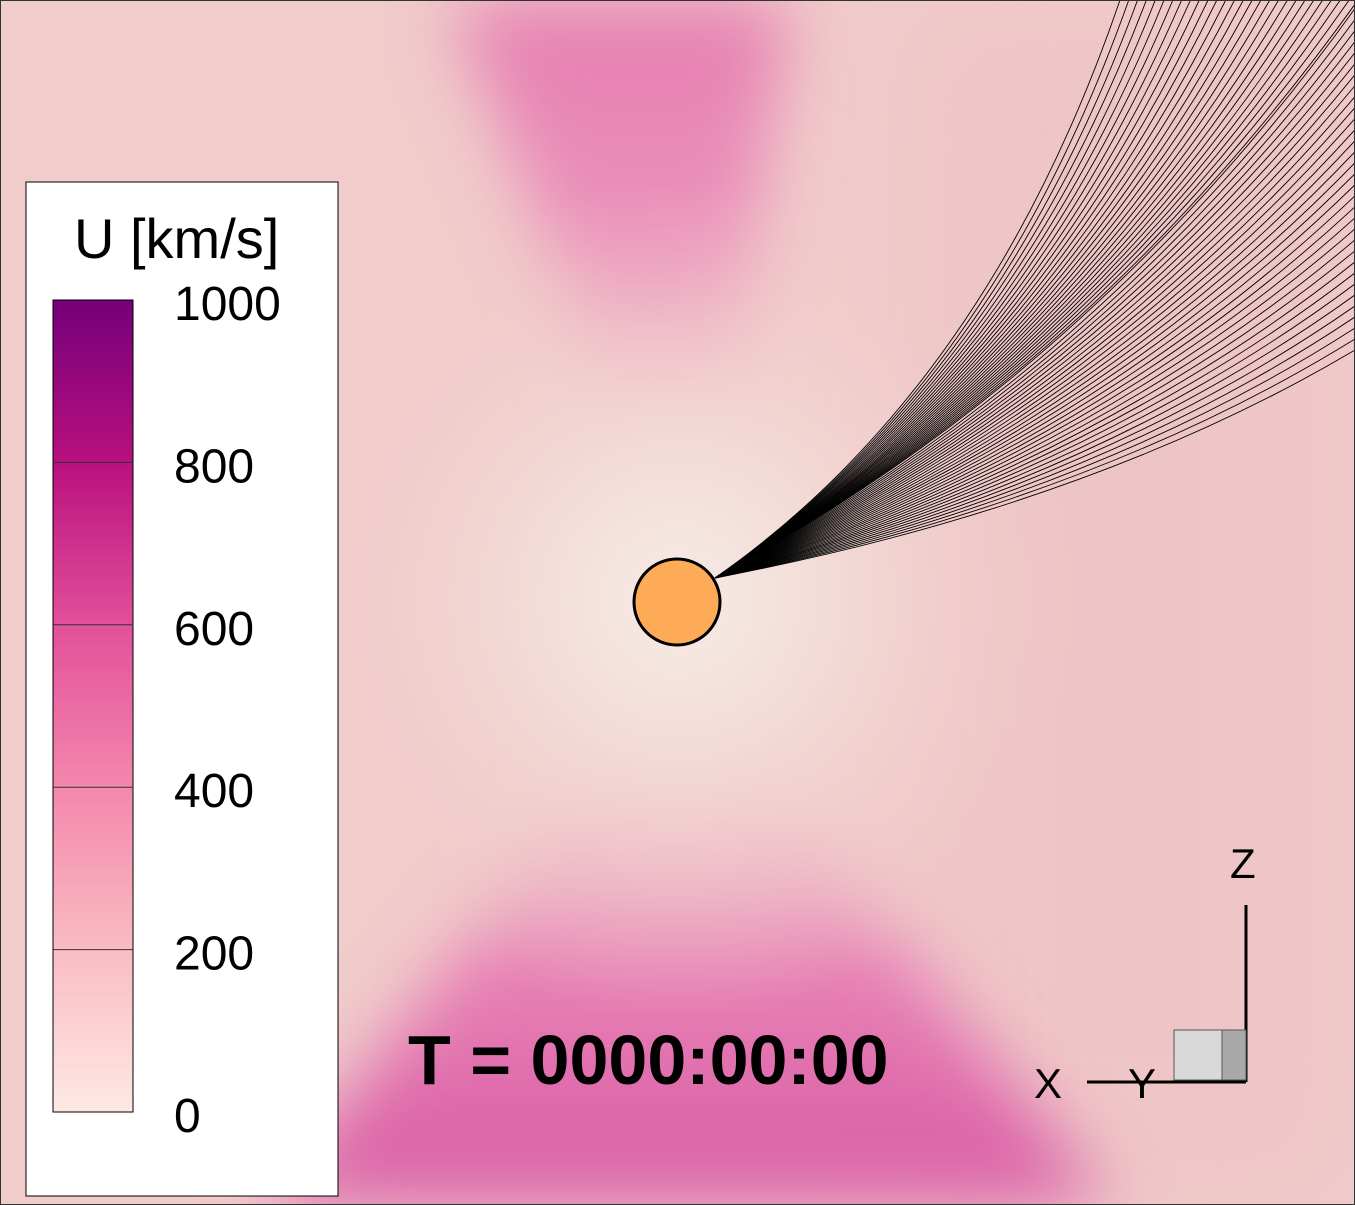  I want to click on triad-cube-side, so click(1234, 1055).